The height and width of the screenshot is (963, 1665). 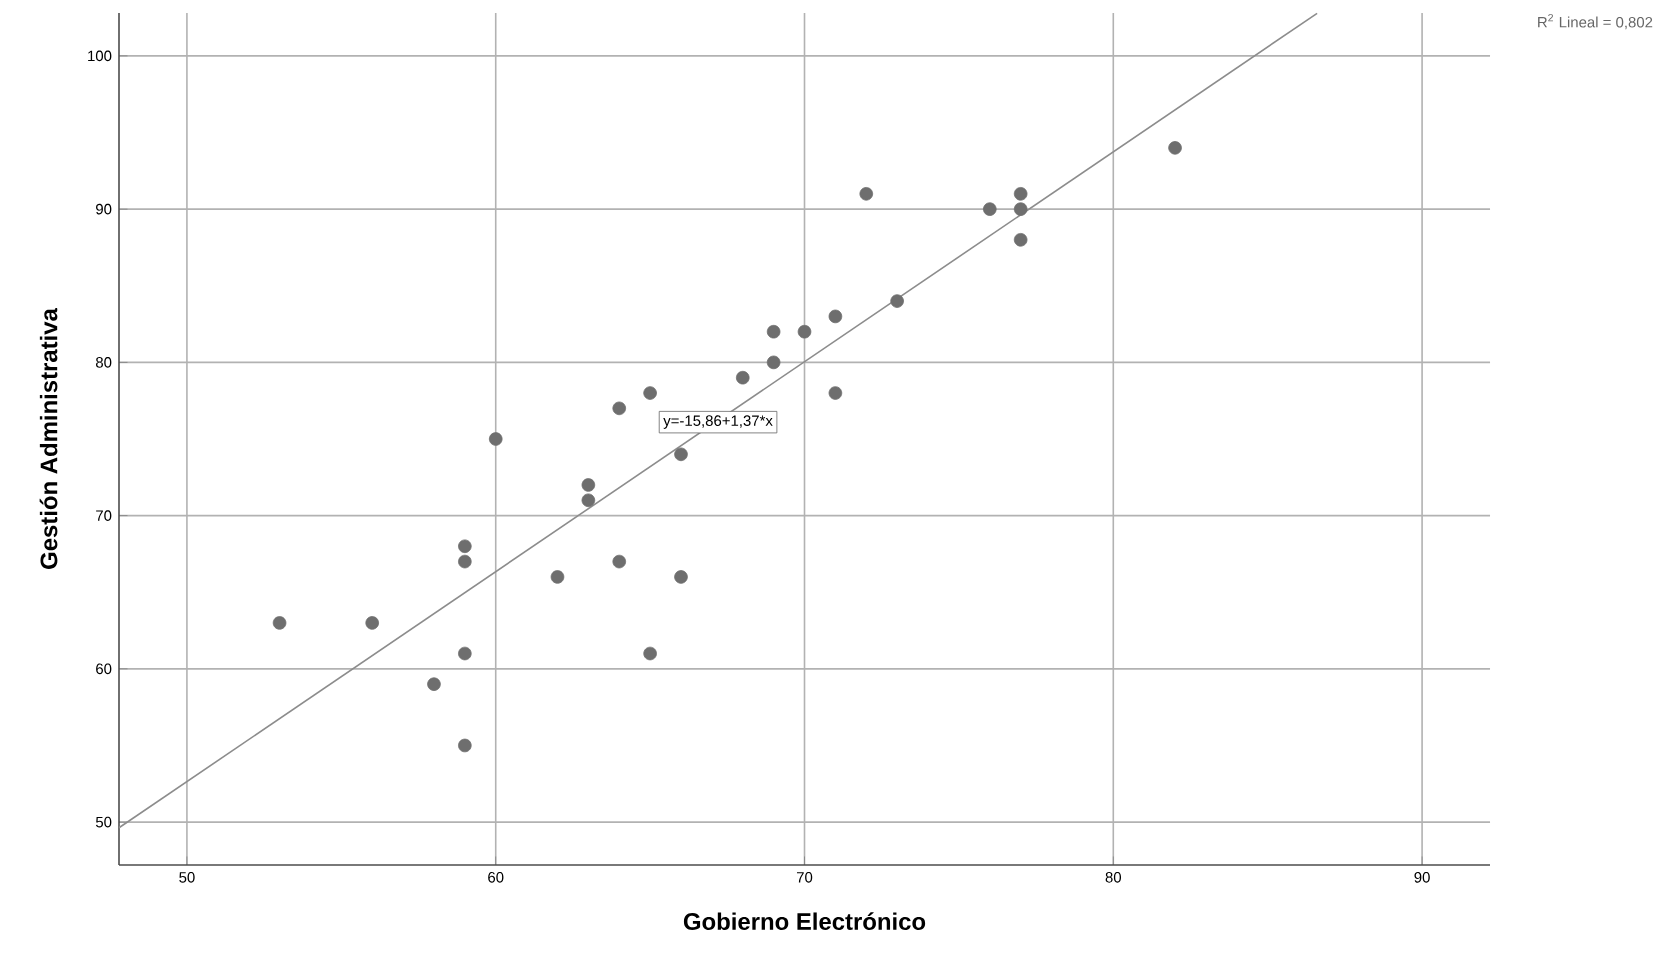 What do you see at coordinates (48, 438) in the screenshot?
I see `y-axis-title: Gestión Administrativa` at bounding box center [48, 438].